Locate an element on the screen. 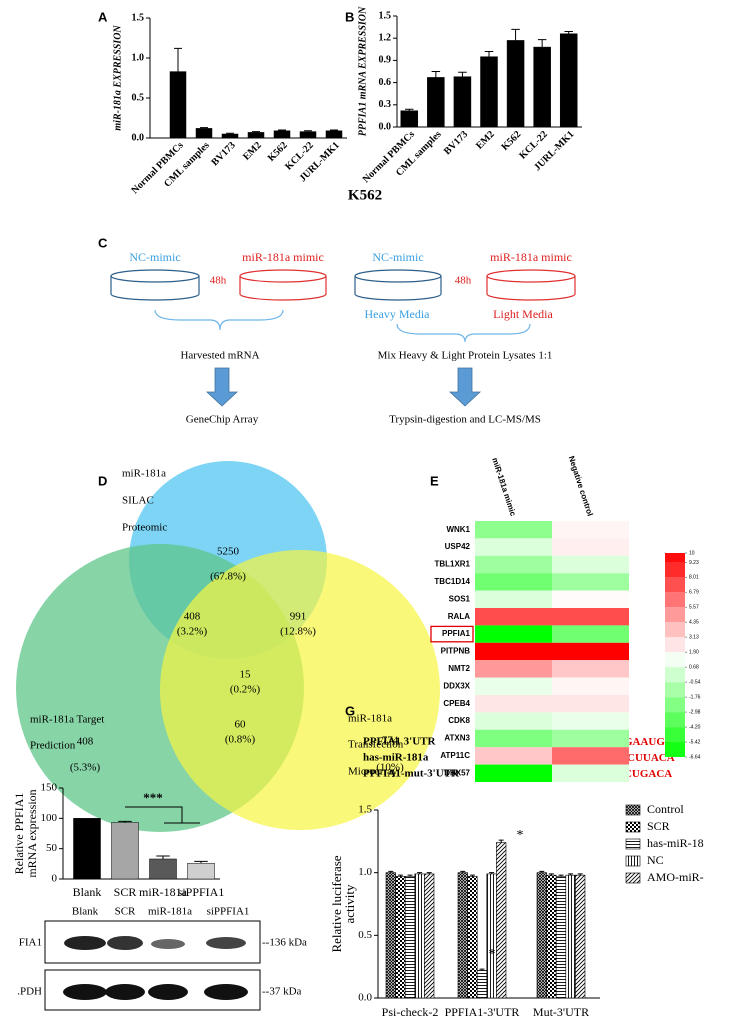  venn-label: 774 is located at coordinates (390, 741).